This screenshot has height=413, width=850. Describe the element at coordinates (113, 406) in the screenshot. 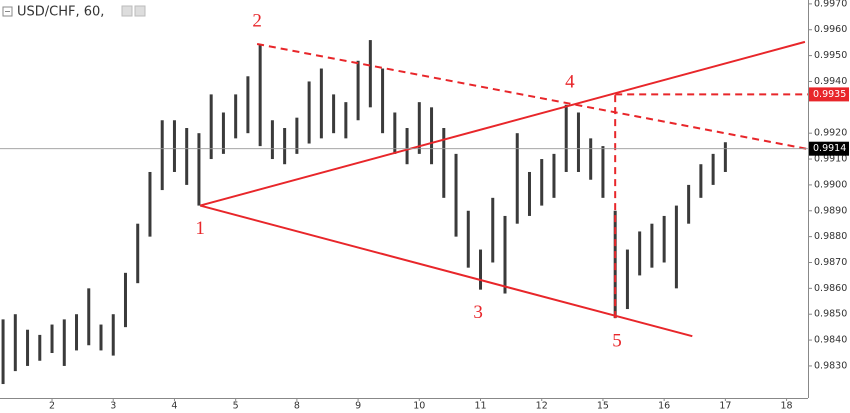

I see `x-tick-label: 3` at that location.